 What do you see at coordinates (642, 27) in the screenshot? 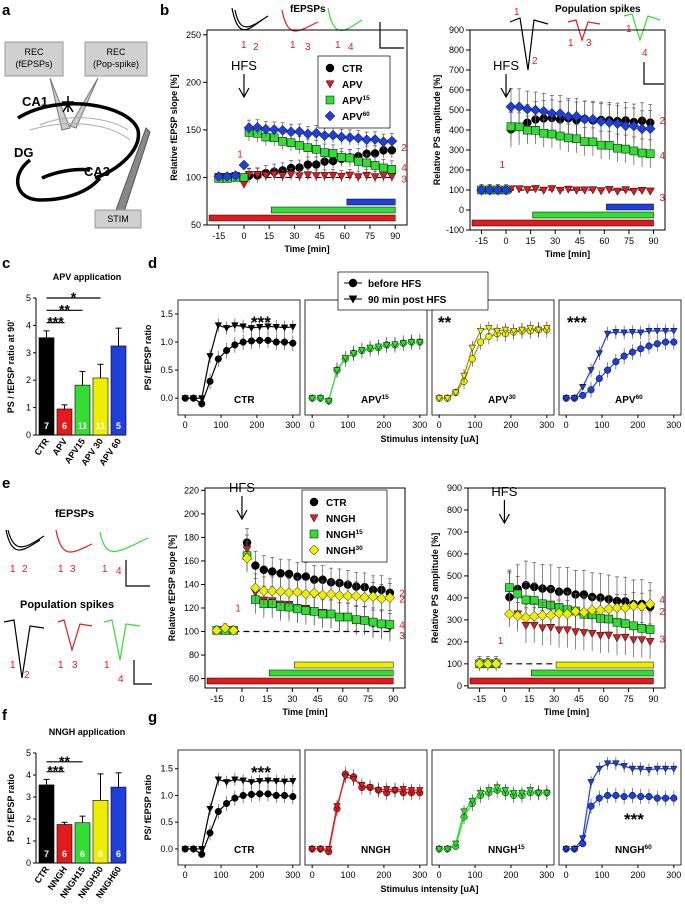
I see `b-ps-trace-apv15` at bounding box center [642, 27].